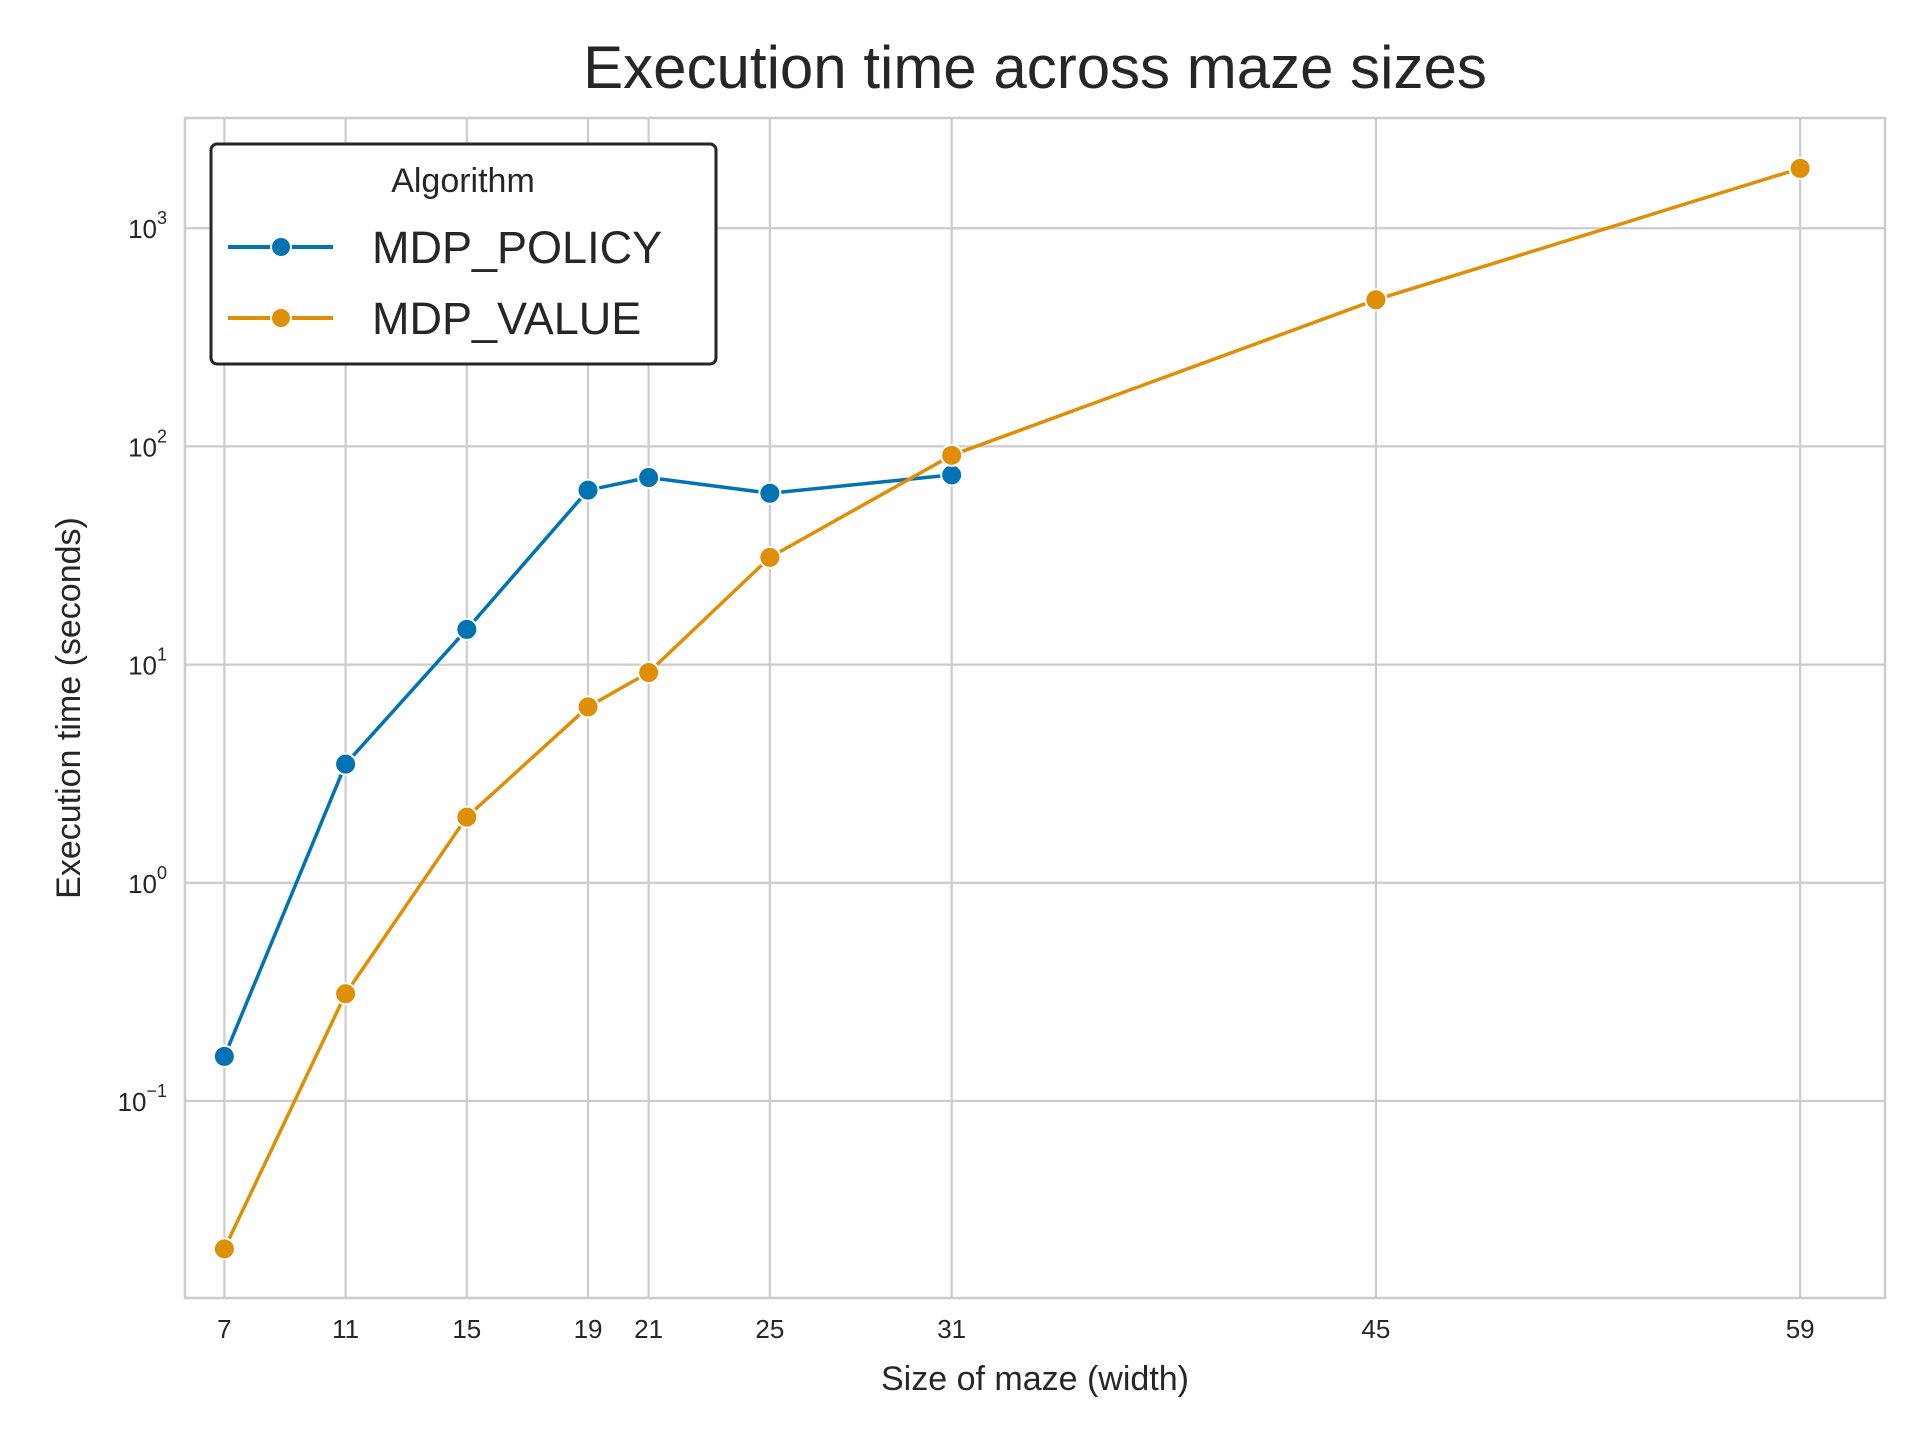  I want to click on x-tick-label: 31, so click(951, 1329).